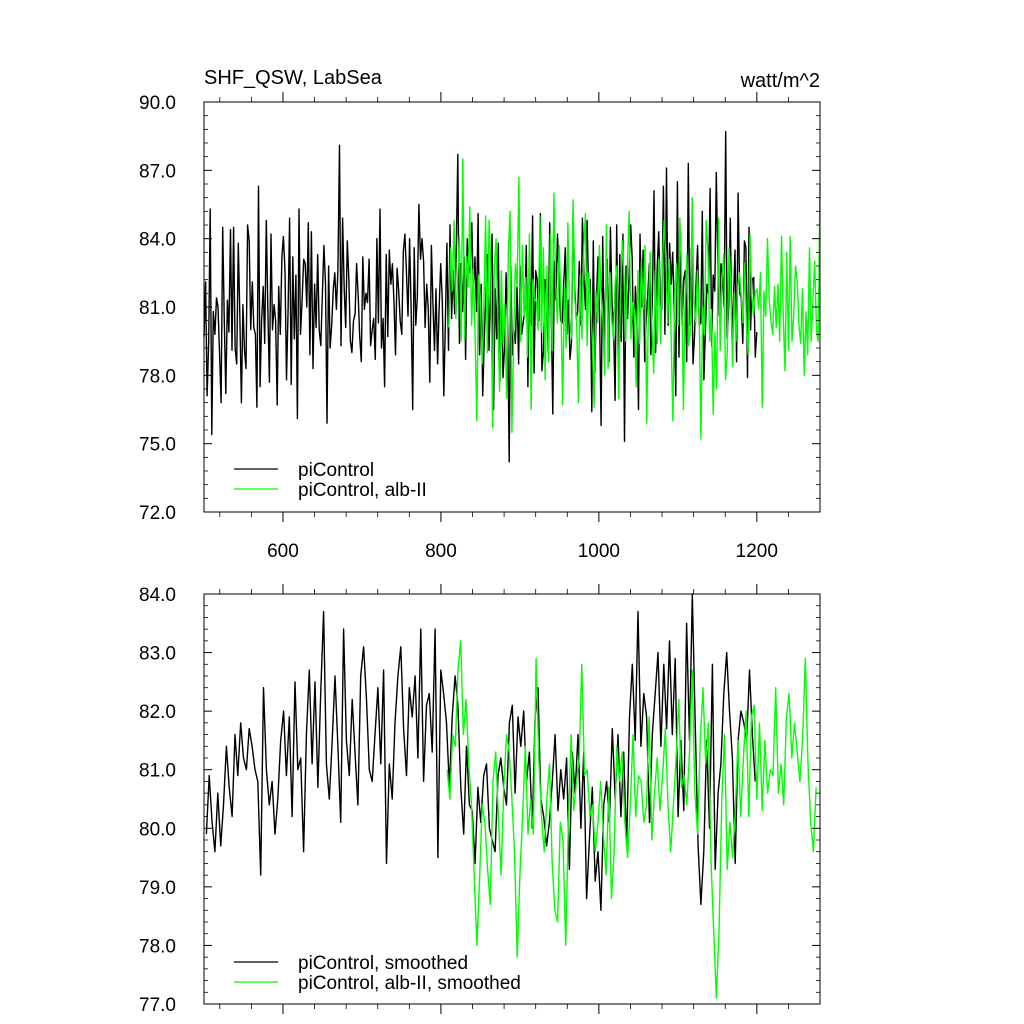 Image resolution: width=1024 pixels, height=1024 pixels. I want to click on top-line-alb, so click(634, 299).